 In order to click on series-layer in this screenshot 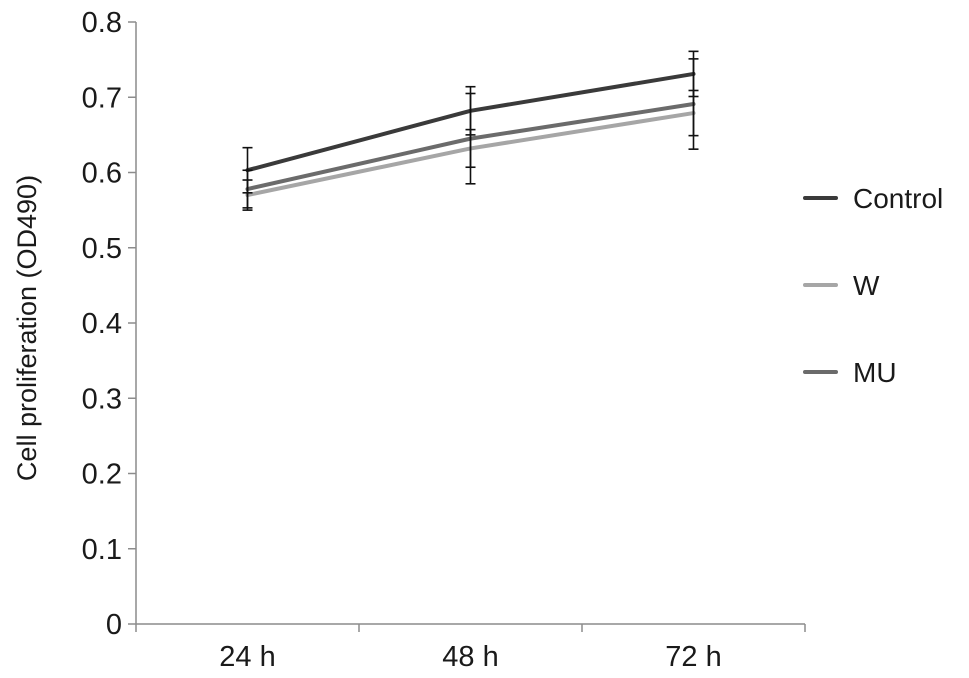, I will do `click(470, 130)`.